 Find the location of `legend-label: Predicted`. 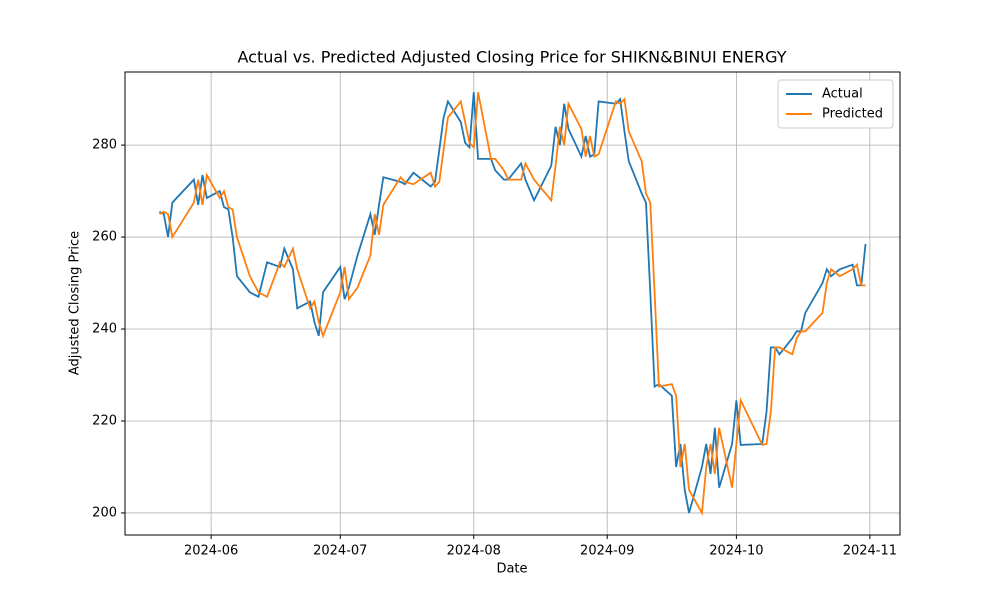

legend-label: Predicted is located at coordinates (852, 114).